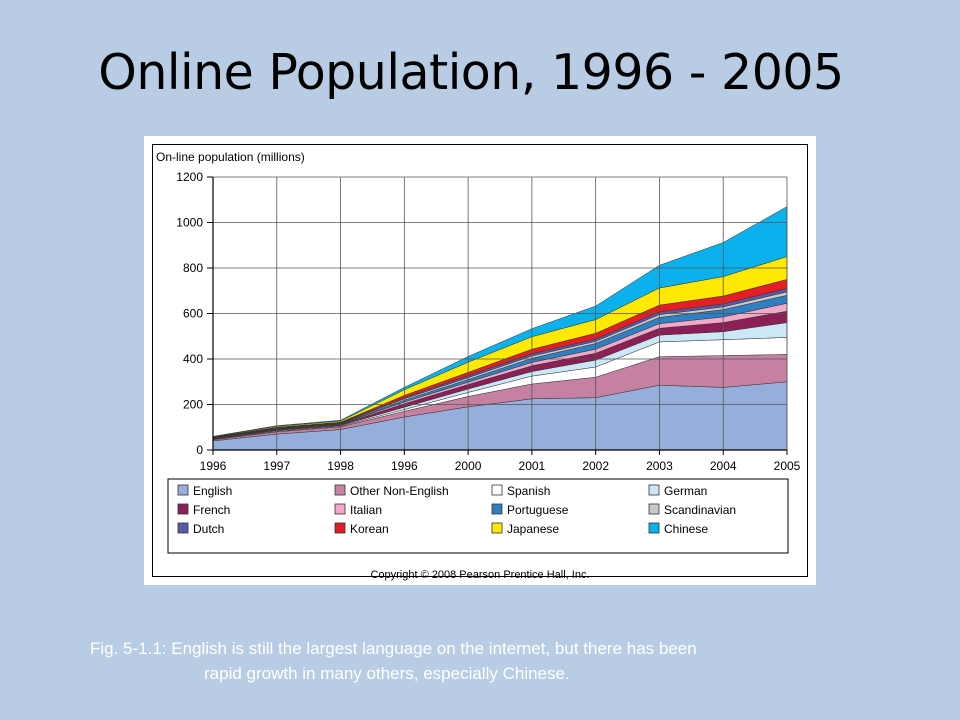 This screenshot has height=720, width=960. What do you see at coordinates (468, 466) in the screenshot?
I see `x-tick-label: 2000` at bounding box center [468, 466].